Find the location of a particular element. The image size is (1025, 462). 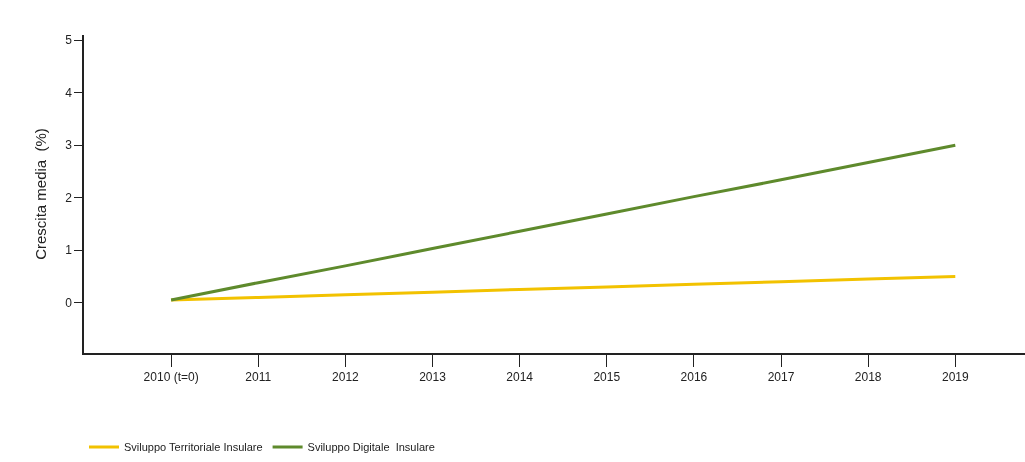

y-tick-label: 1 is located at coordinates (69, 250).